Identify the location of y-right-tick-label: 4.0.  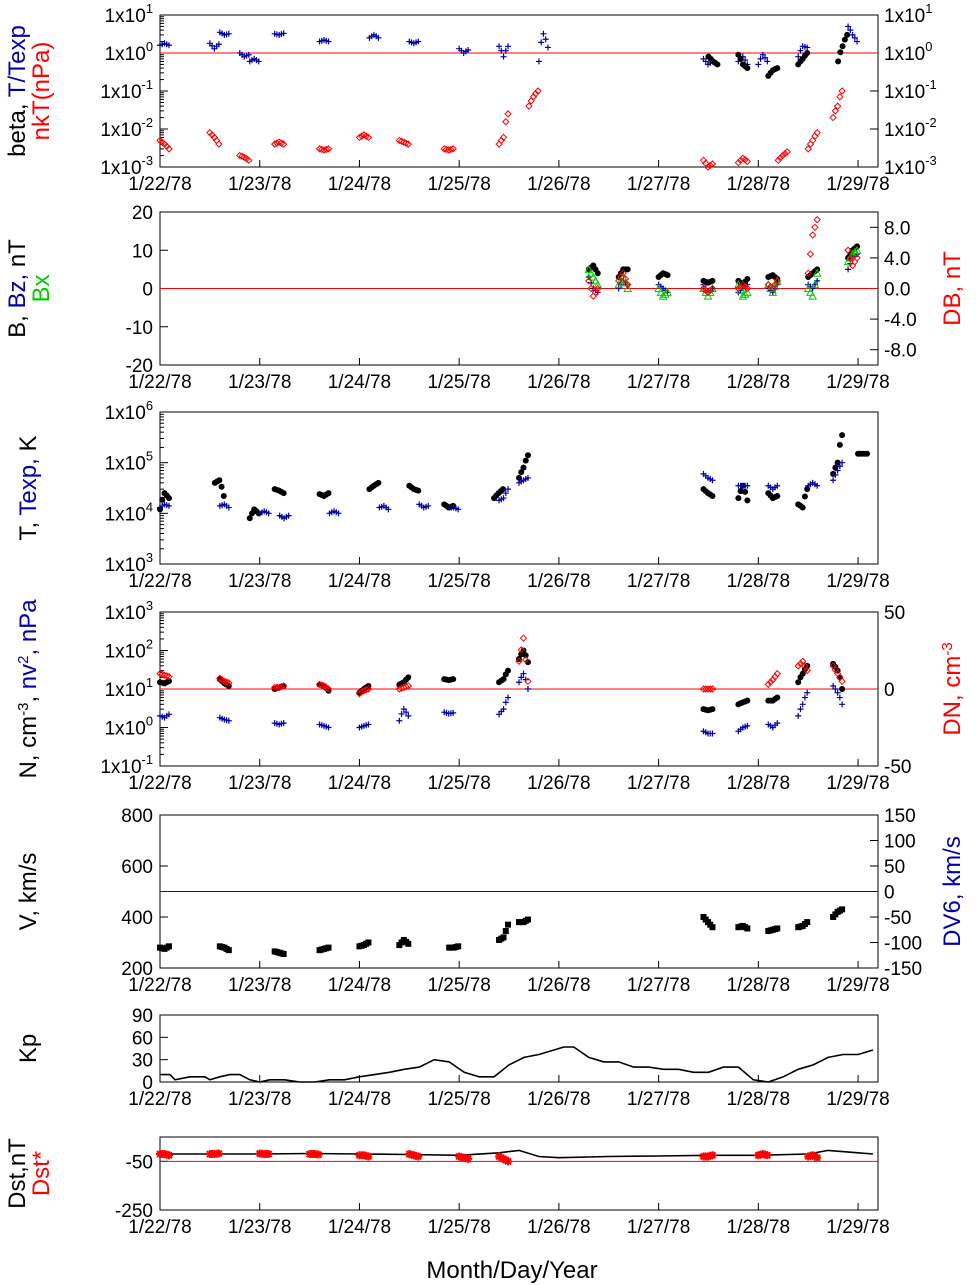
(897, 259).